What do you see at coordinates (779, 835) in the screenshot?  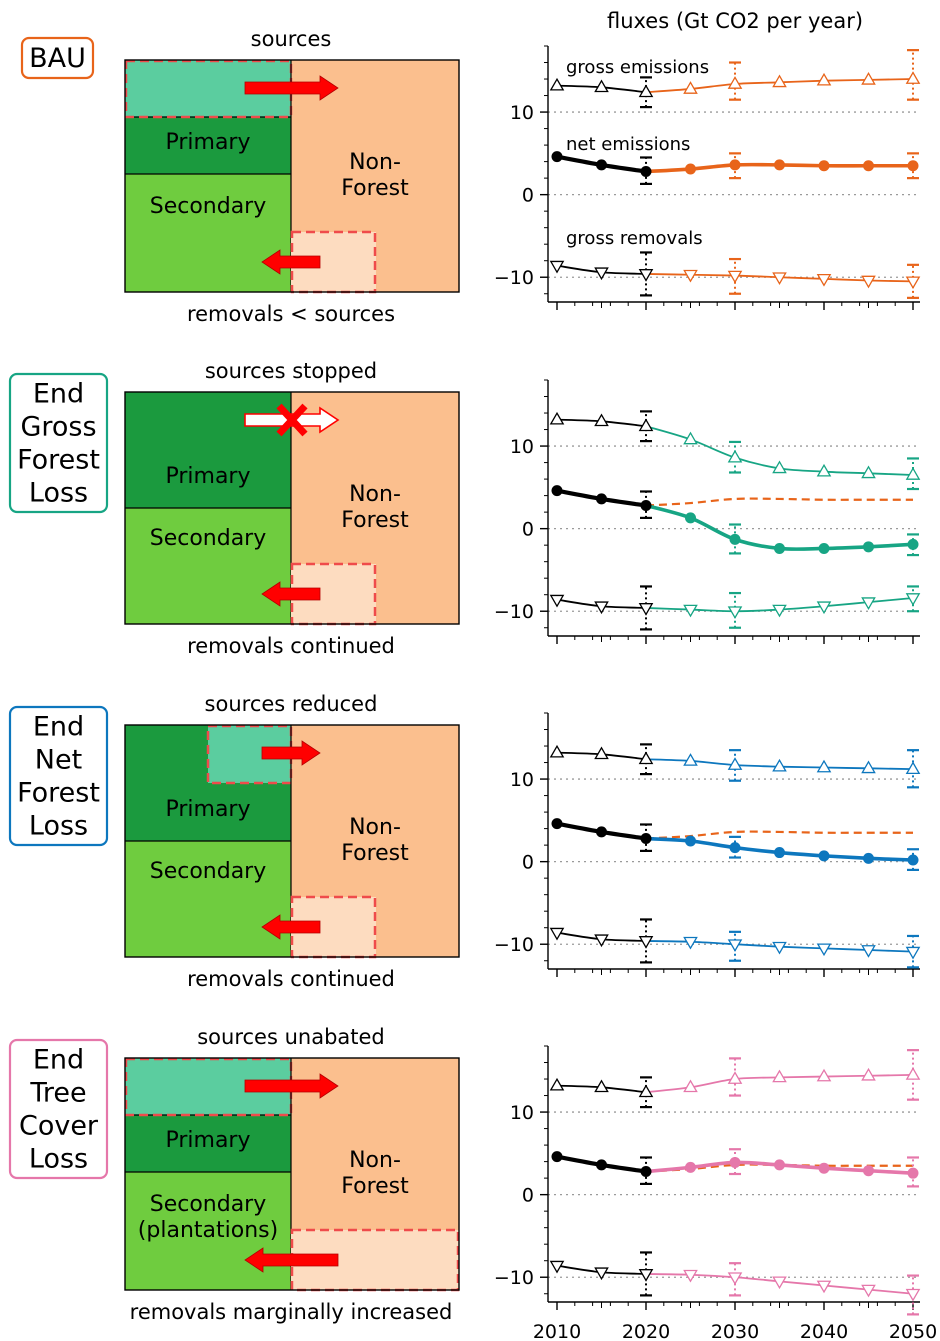 I see `bau-baseline-line` at bounding box center [779, 835].